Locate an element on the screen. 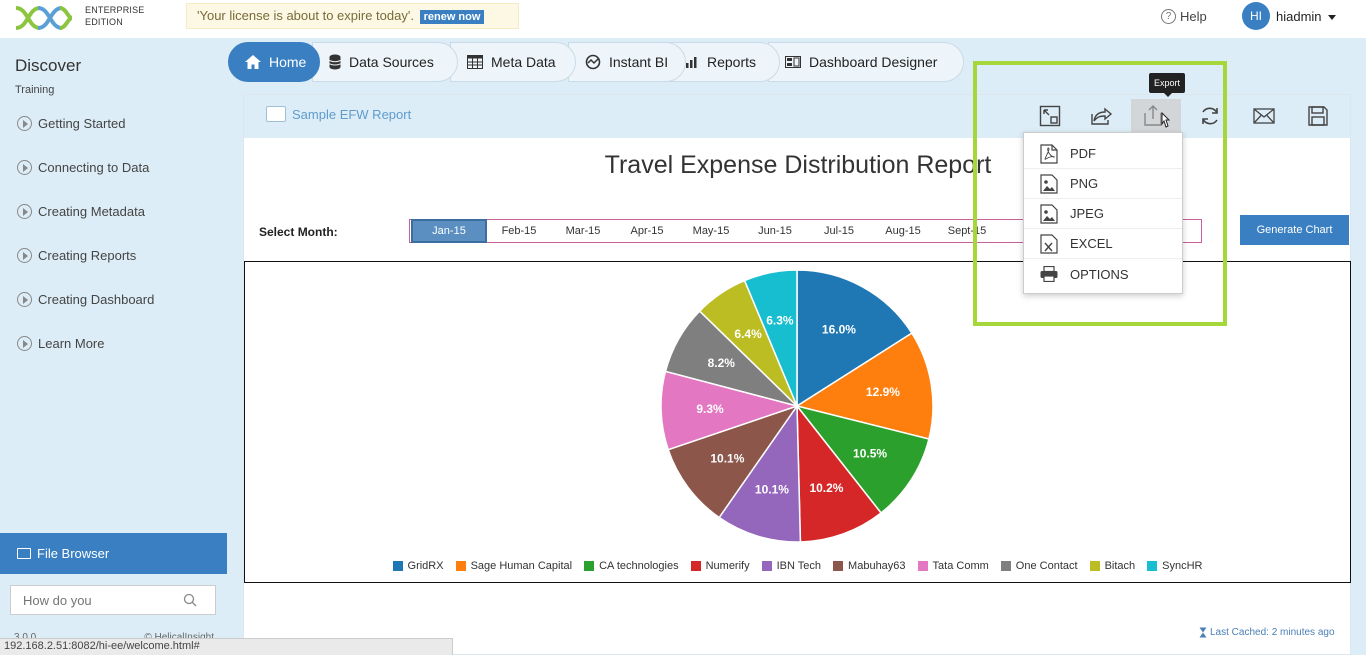  refresh-icon is located at coordinates (1210, 116).